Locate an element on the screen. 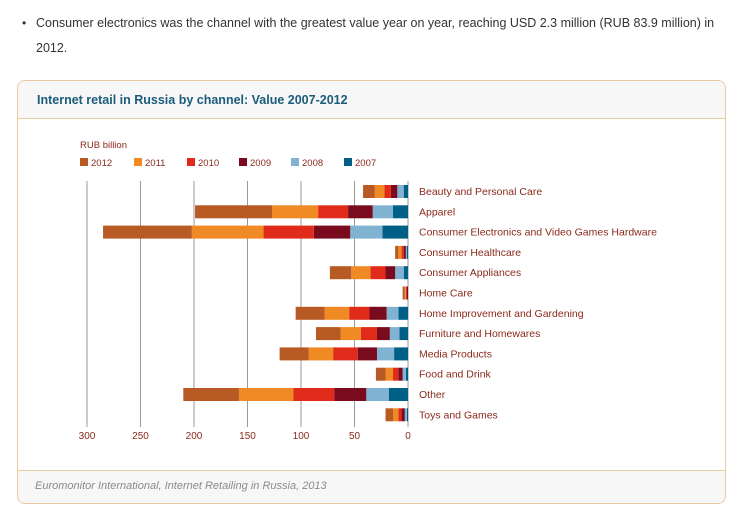  x-tick-label-150: 150 is located at coordinates (247, 436).